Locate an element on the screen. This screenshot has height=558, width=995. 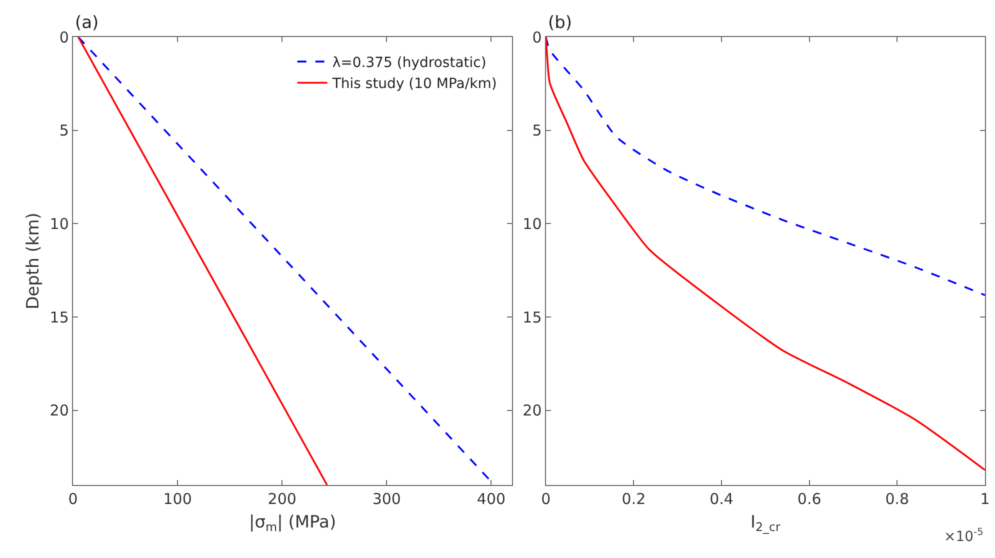
x-axis-title: I$_{2_cr}$ is located at coordinates (765, 523).